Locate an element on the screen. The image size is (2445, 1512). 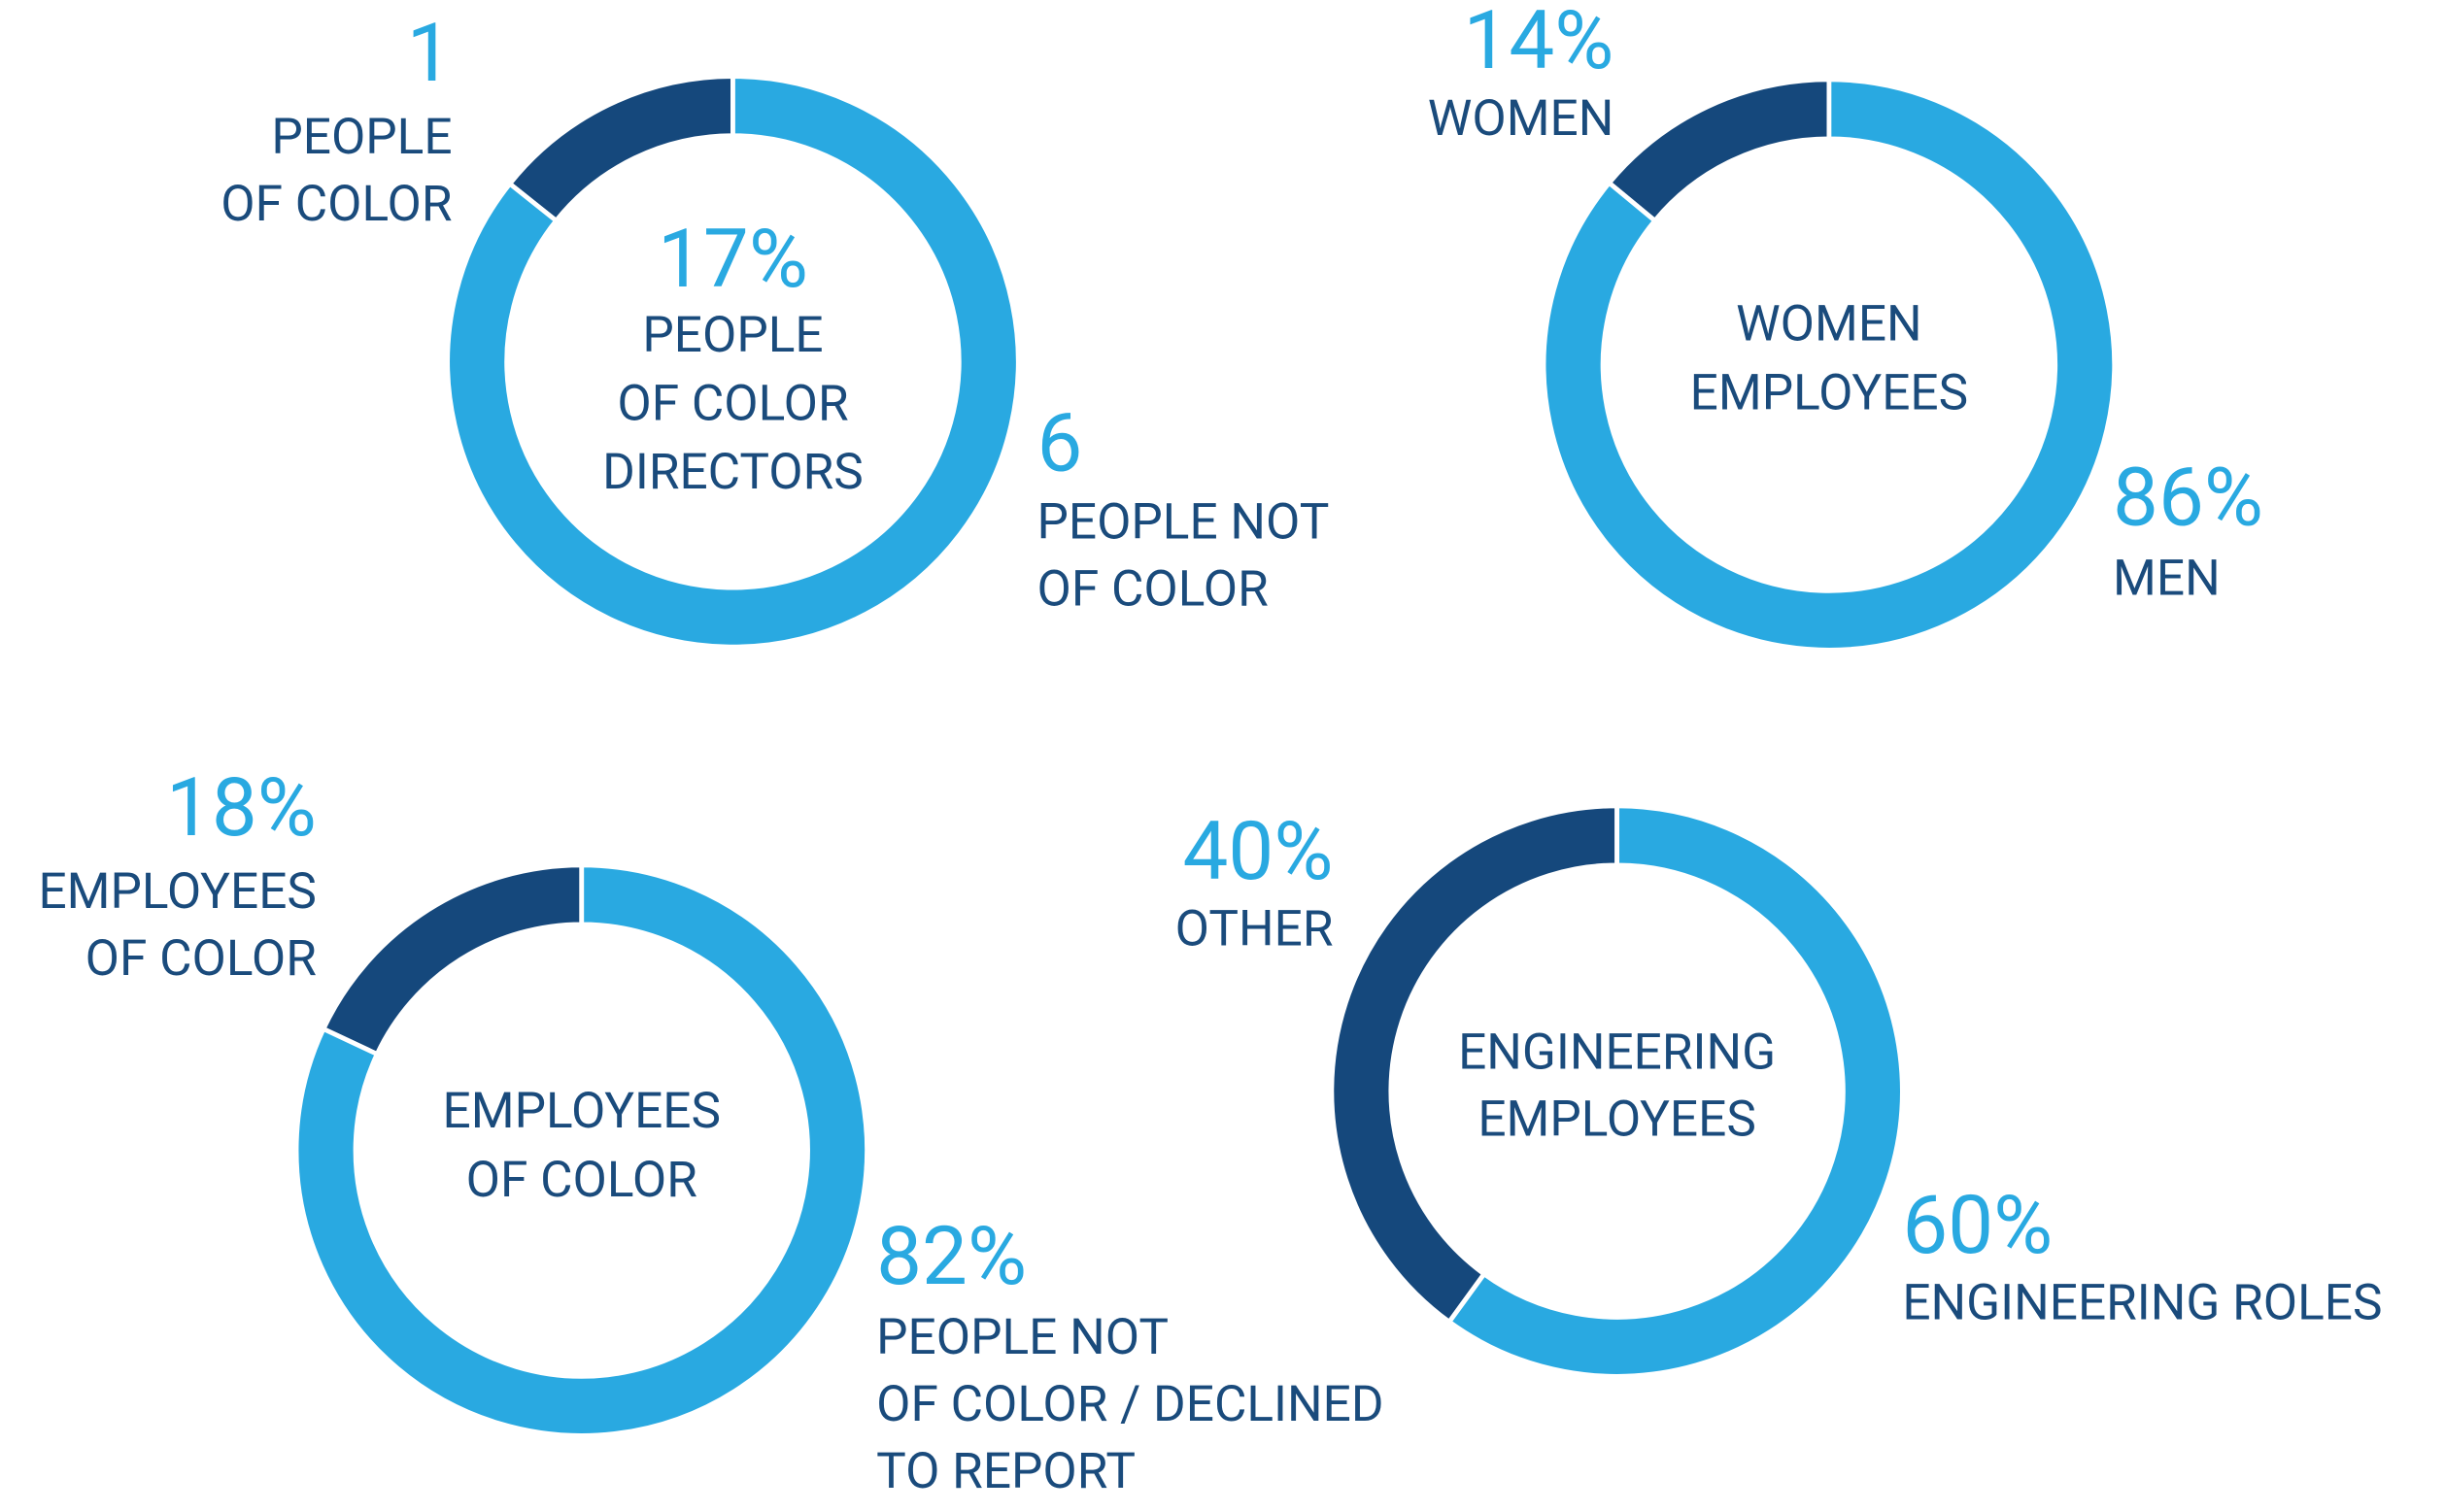
category-label: OTHER is located at coordinates (1255, 928).